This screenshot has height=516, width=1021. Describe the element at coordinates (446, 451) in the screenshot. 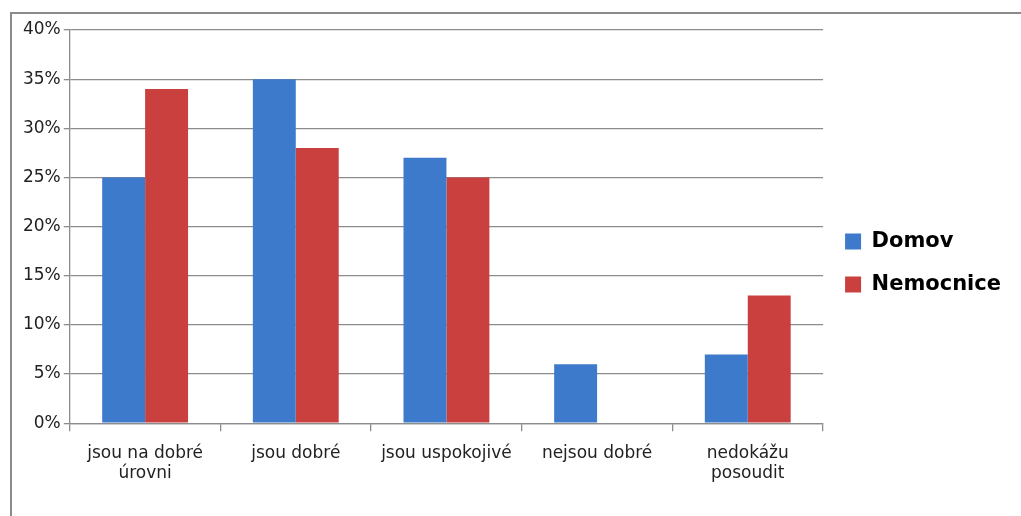

I see `x-tick-label: jsou uspokojivé` at that location.